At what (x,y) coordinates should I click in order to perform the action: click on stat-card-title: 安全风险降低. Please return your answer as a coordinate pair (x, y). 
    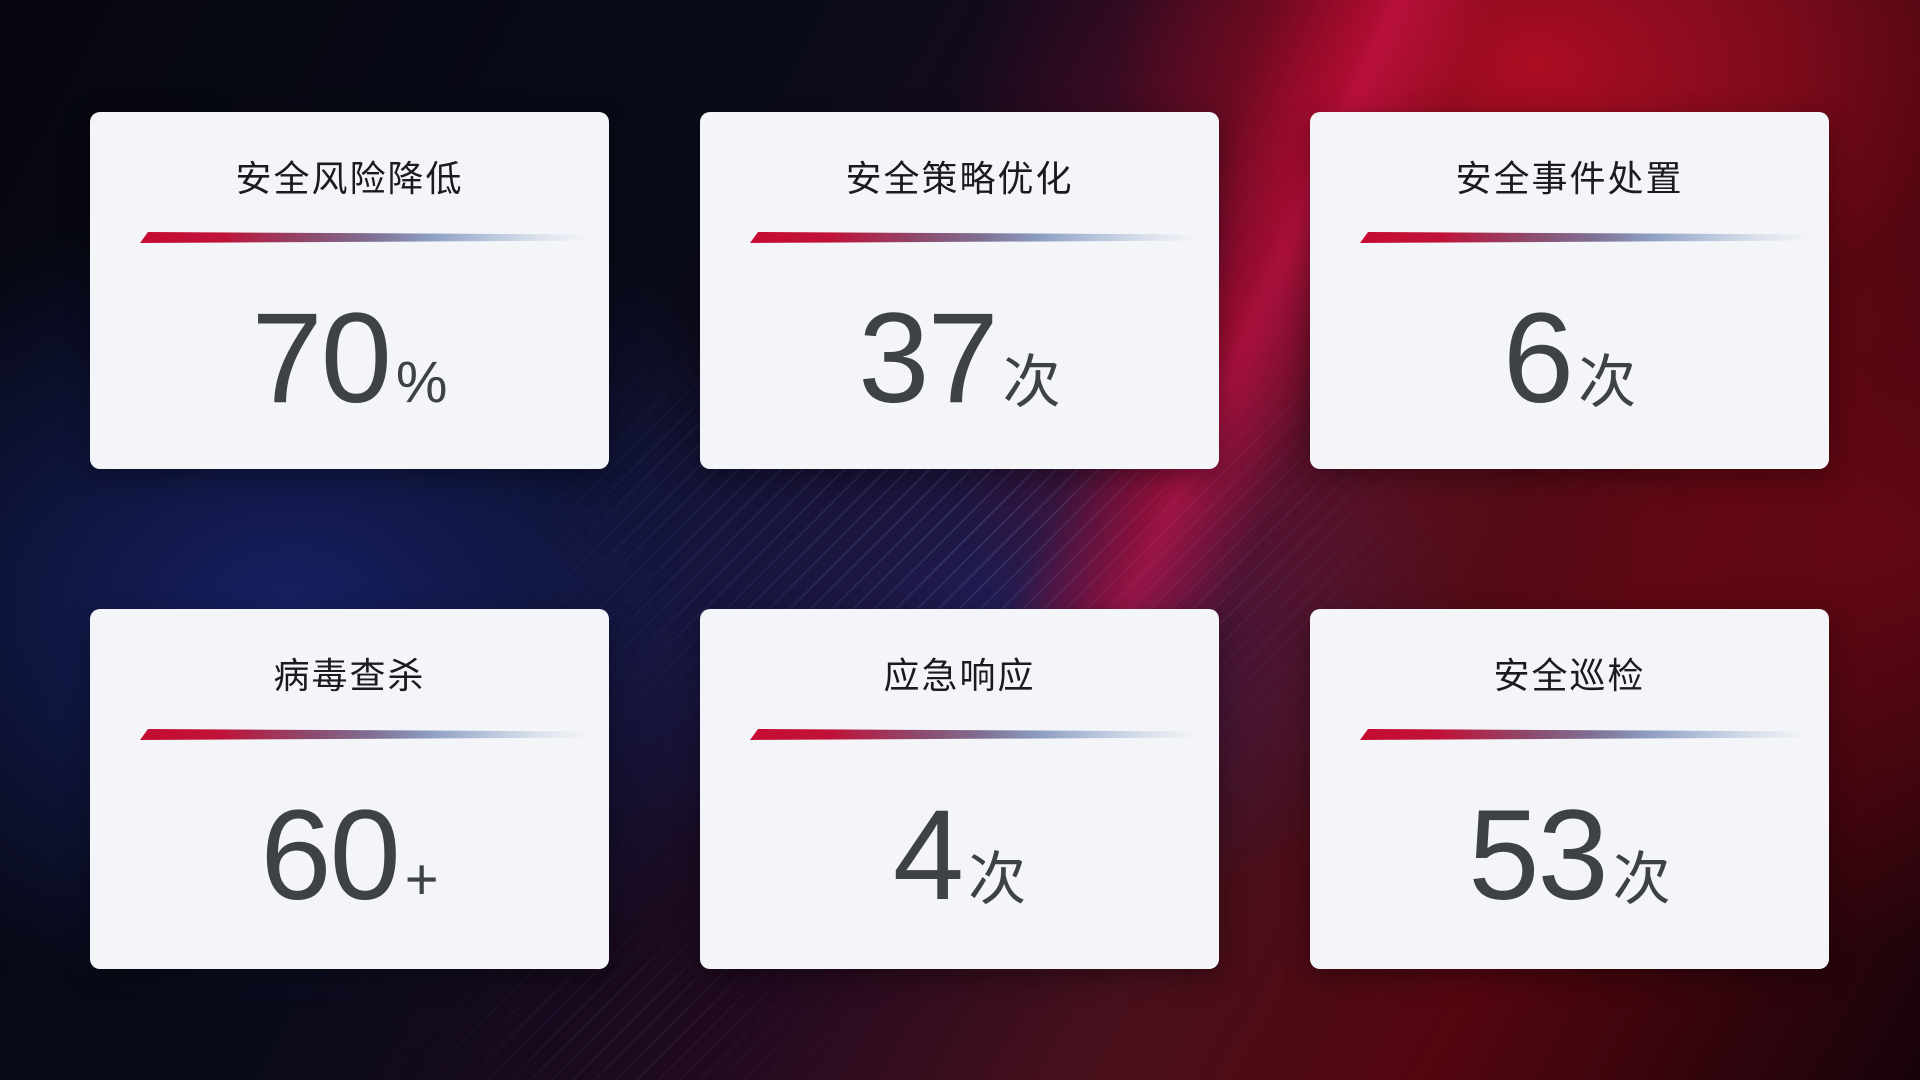
    Looking at the image, I should click on (349, 178).